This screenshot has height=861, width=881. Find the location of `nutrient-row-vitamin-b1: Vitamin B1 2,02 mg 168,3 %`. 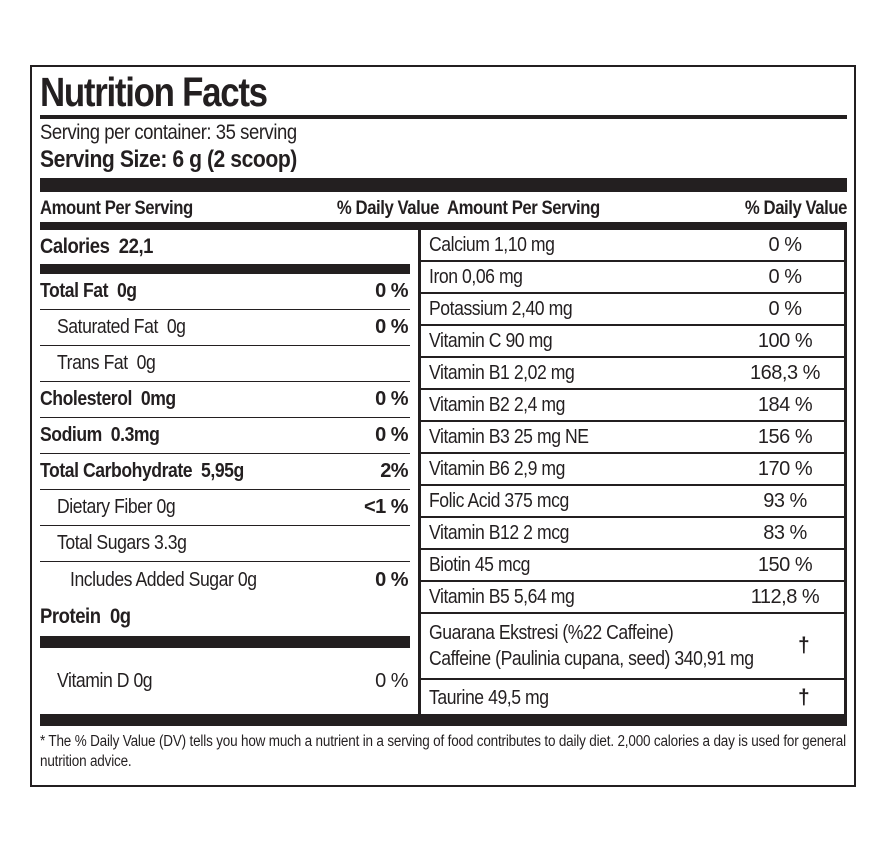

nutrient-row-vitamin-b1: Vitamin B1 2,02 mg 168,3 % is located at coordinates (632, 374).